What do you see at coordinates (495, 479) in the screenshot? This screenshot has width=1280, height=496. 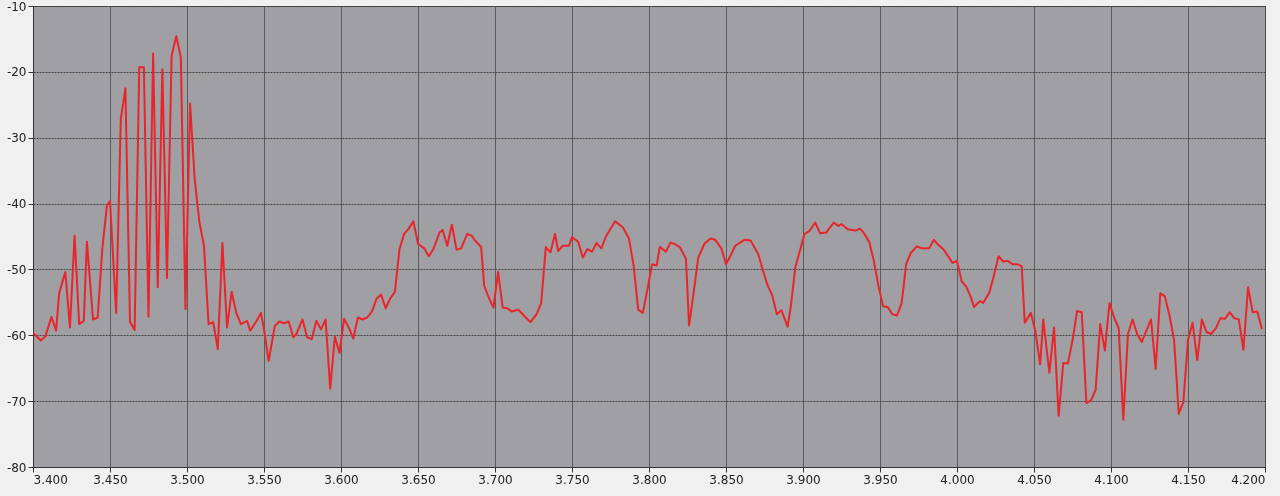 I see `x-tick-label: 3.700` at bounding box center [495, 479].